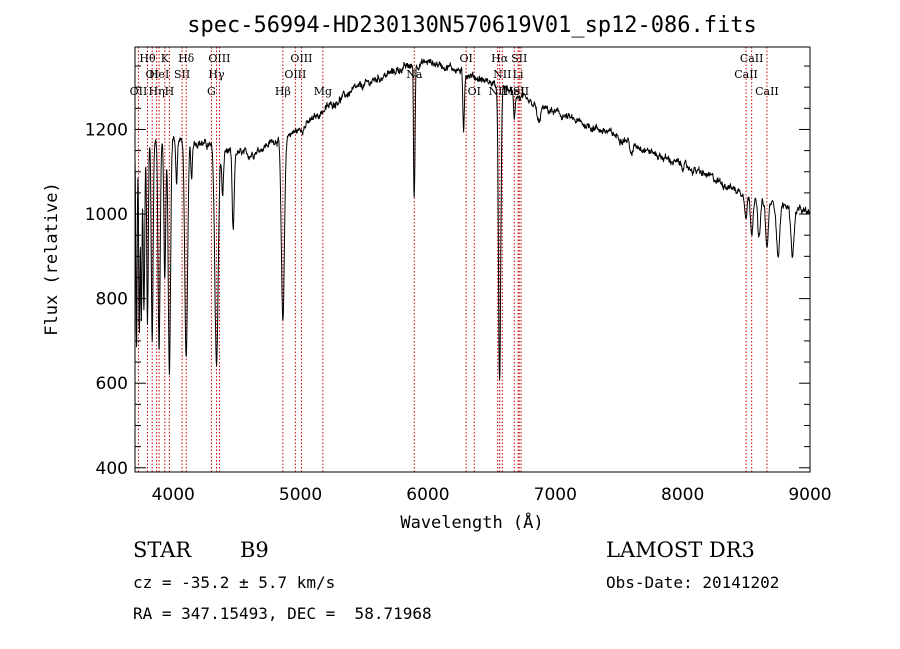 This screenshot has width=900, height=649. Describe the element at coordinates (211, 91) in the screenshot. I see `line-marker-label: G` at that location.